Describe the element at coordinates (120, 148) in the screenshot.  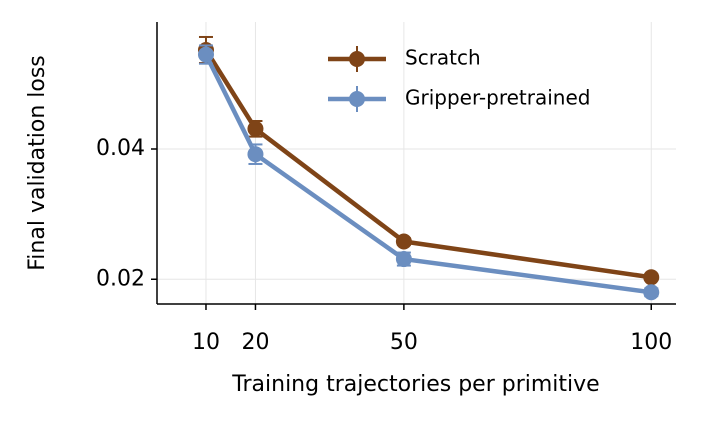
I see `y-tick-label: 0.04` at that location.